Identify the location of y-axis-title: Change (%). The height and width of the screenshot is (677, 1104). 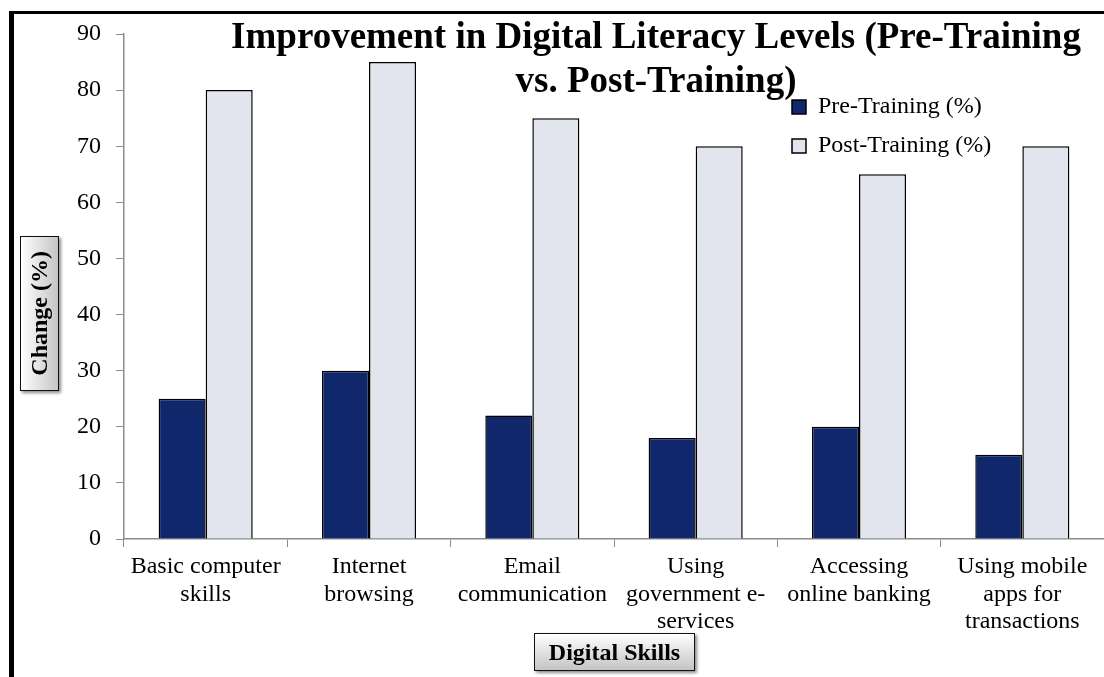
(39, 313).